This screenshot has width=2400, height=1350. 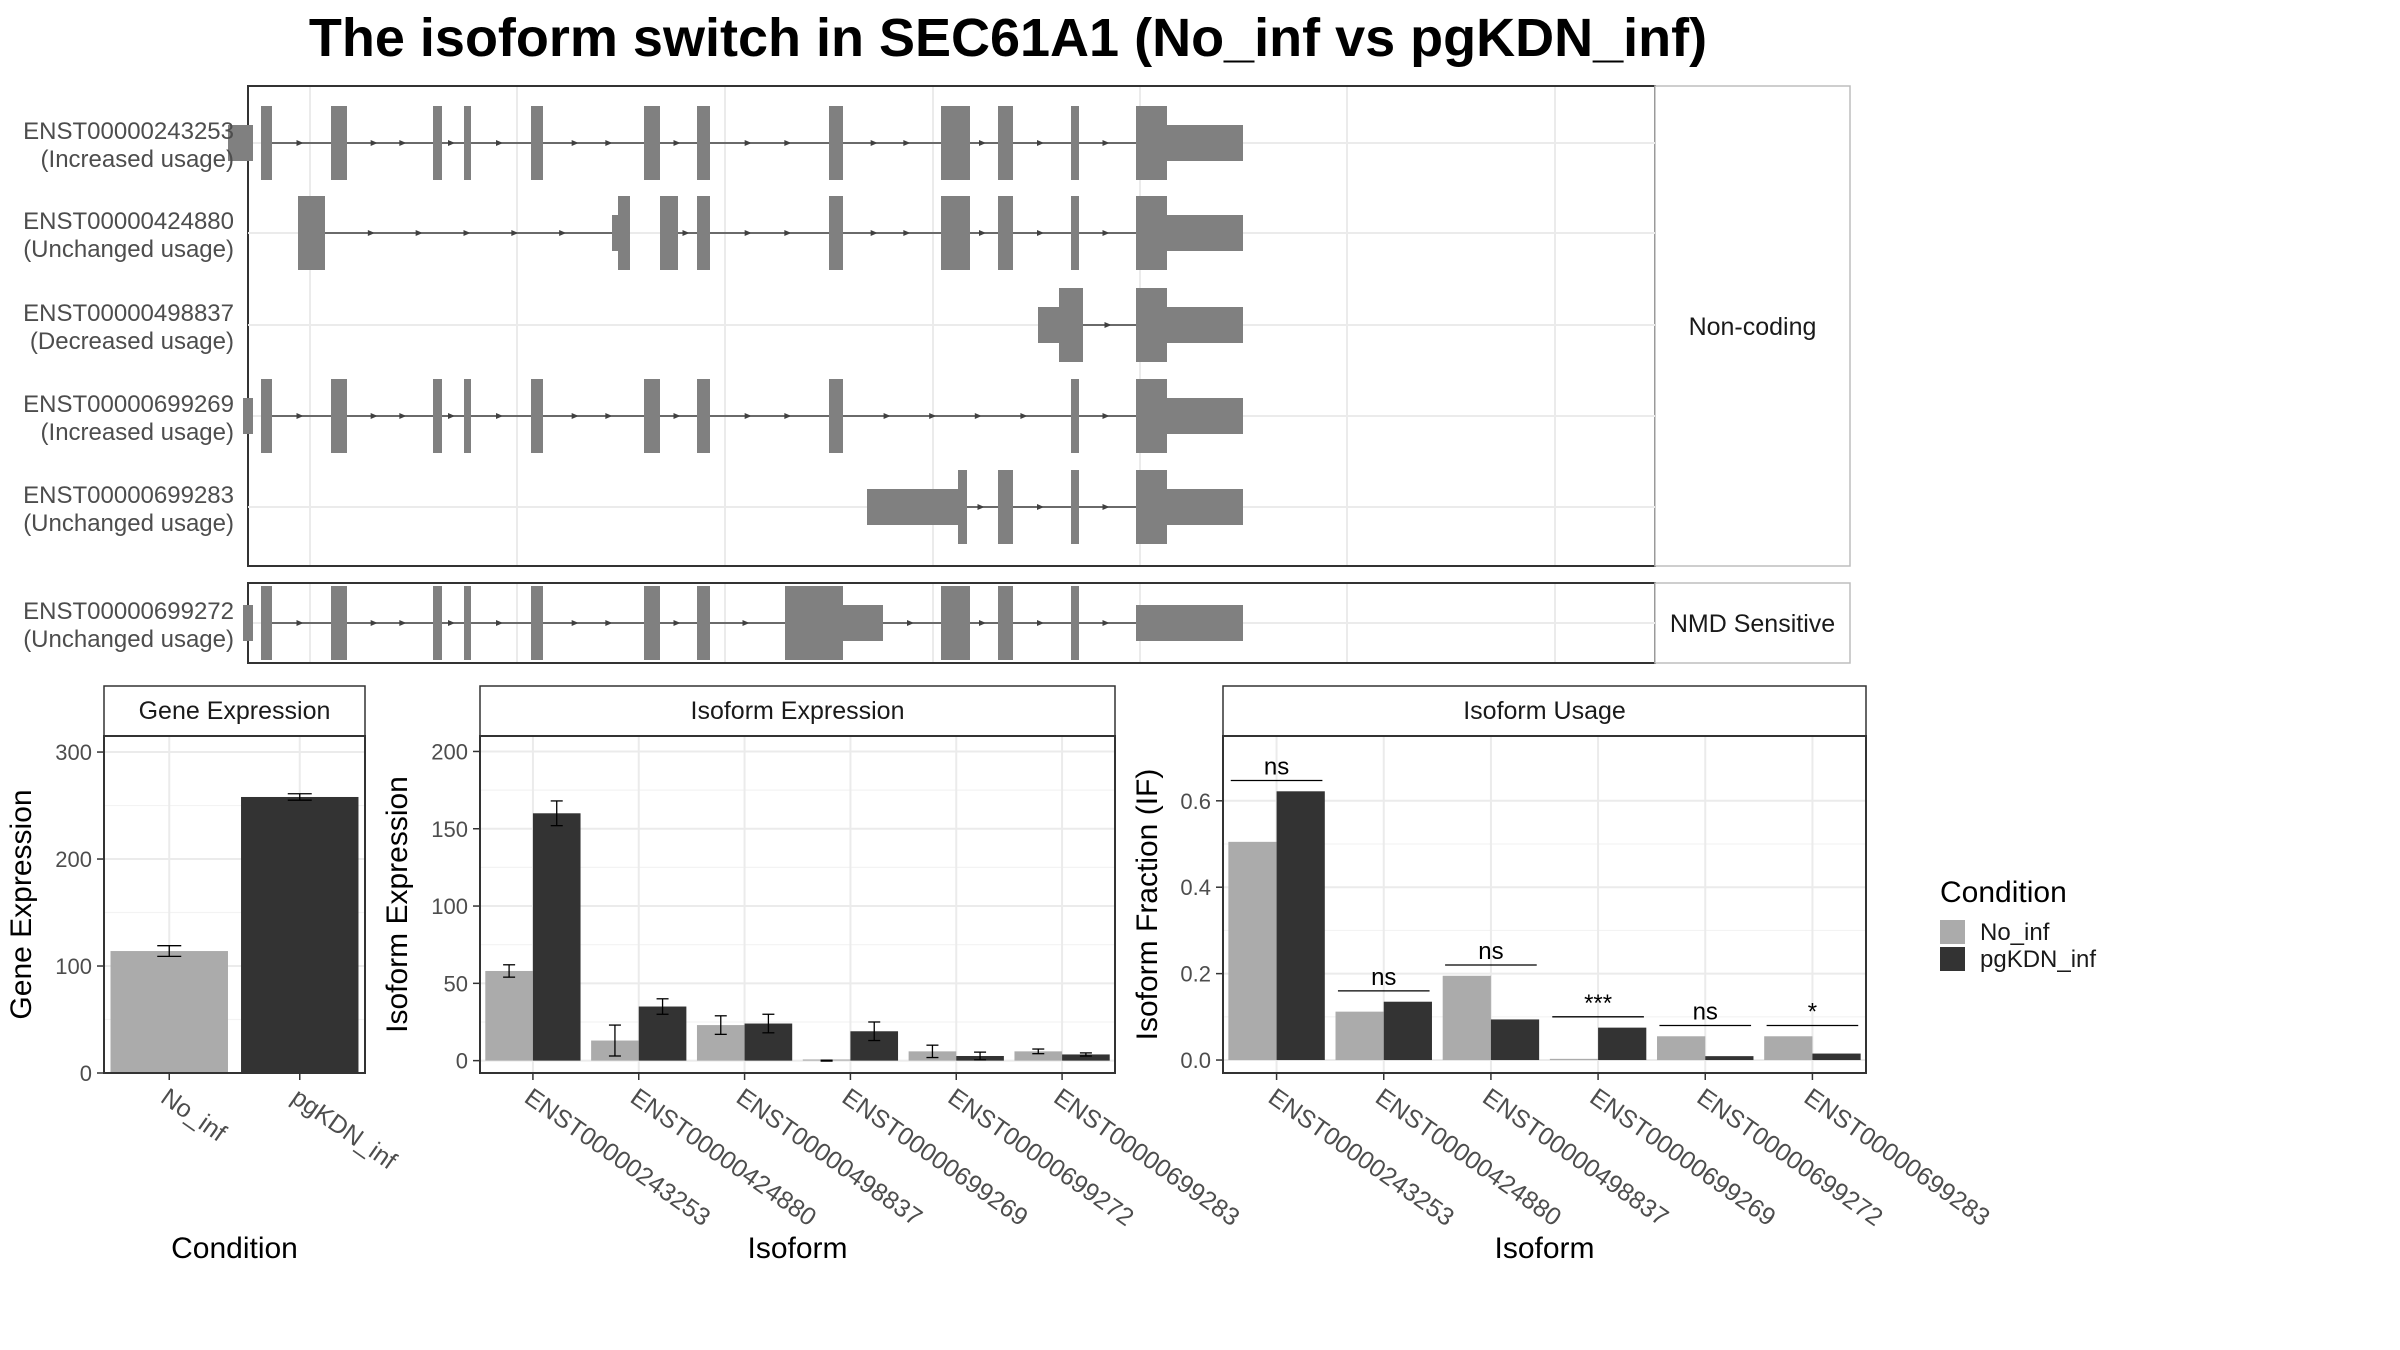 What do you see at coordinates (128, 221) in the screenshot?
I see `transcript-id-label: ENST00000424880` at bounding box center [128, 221].